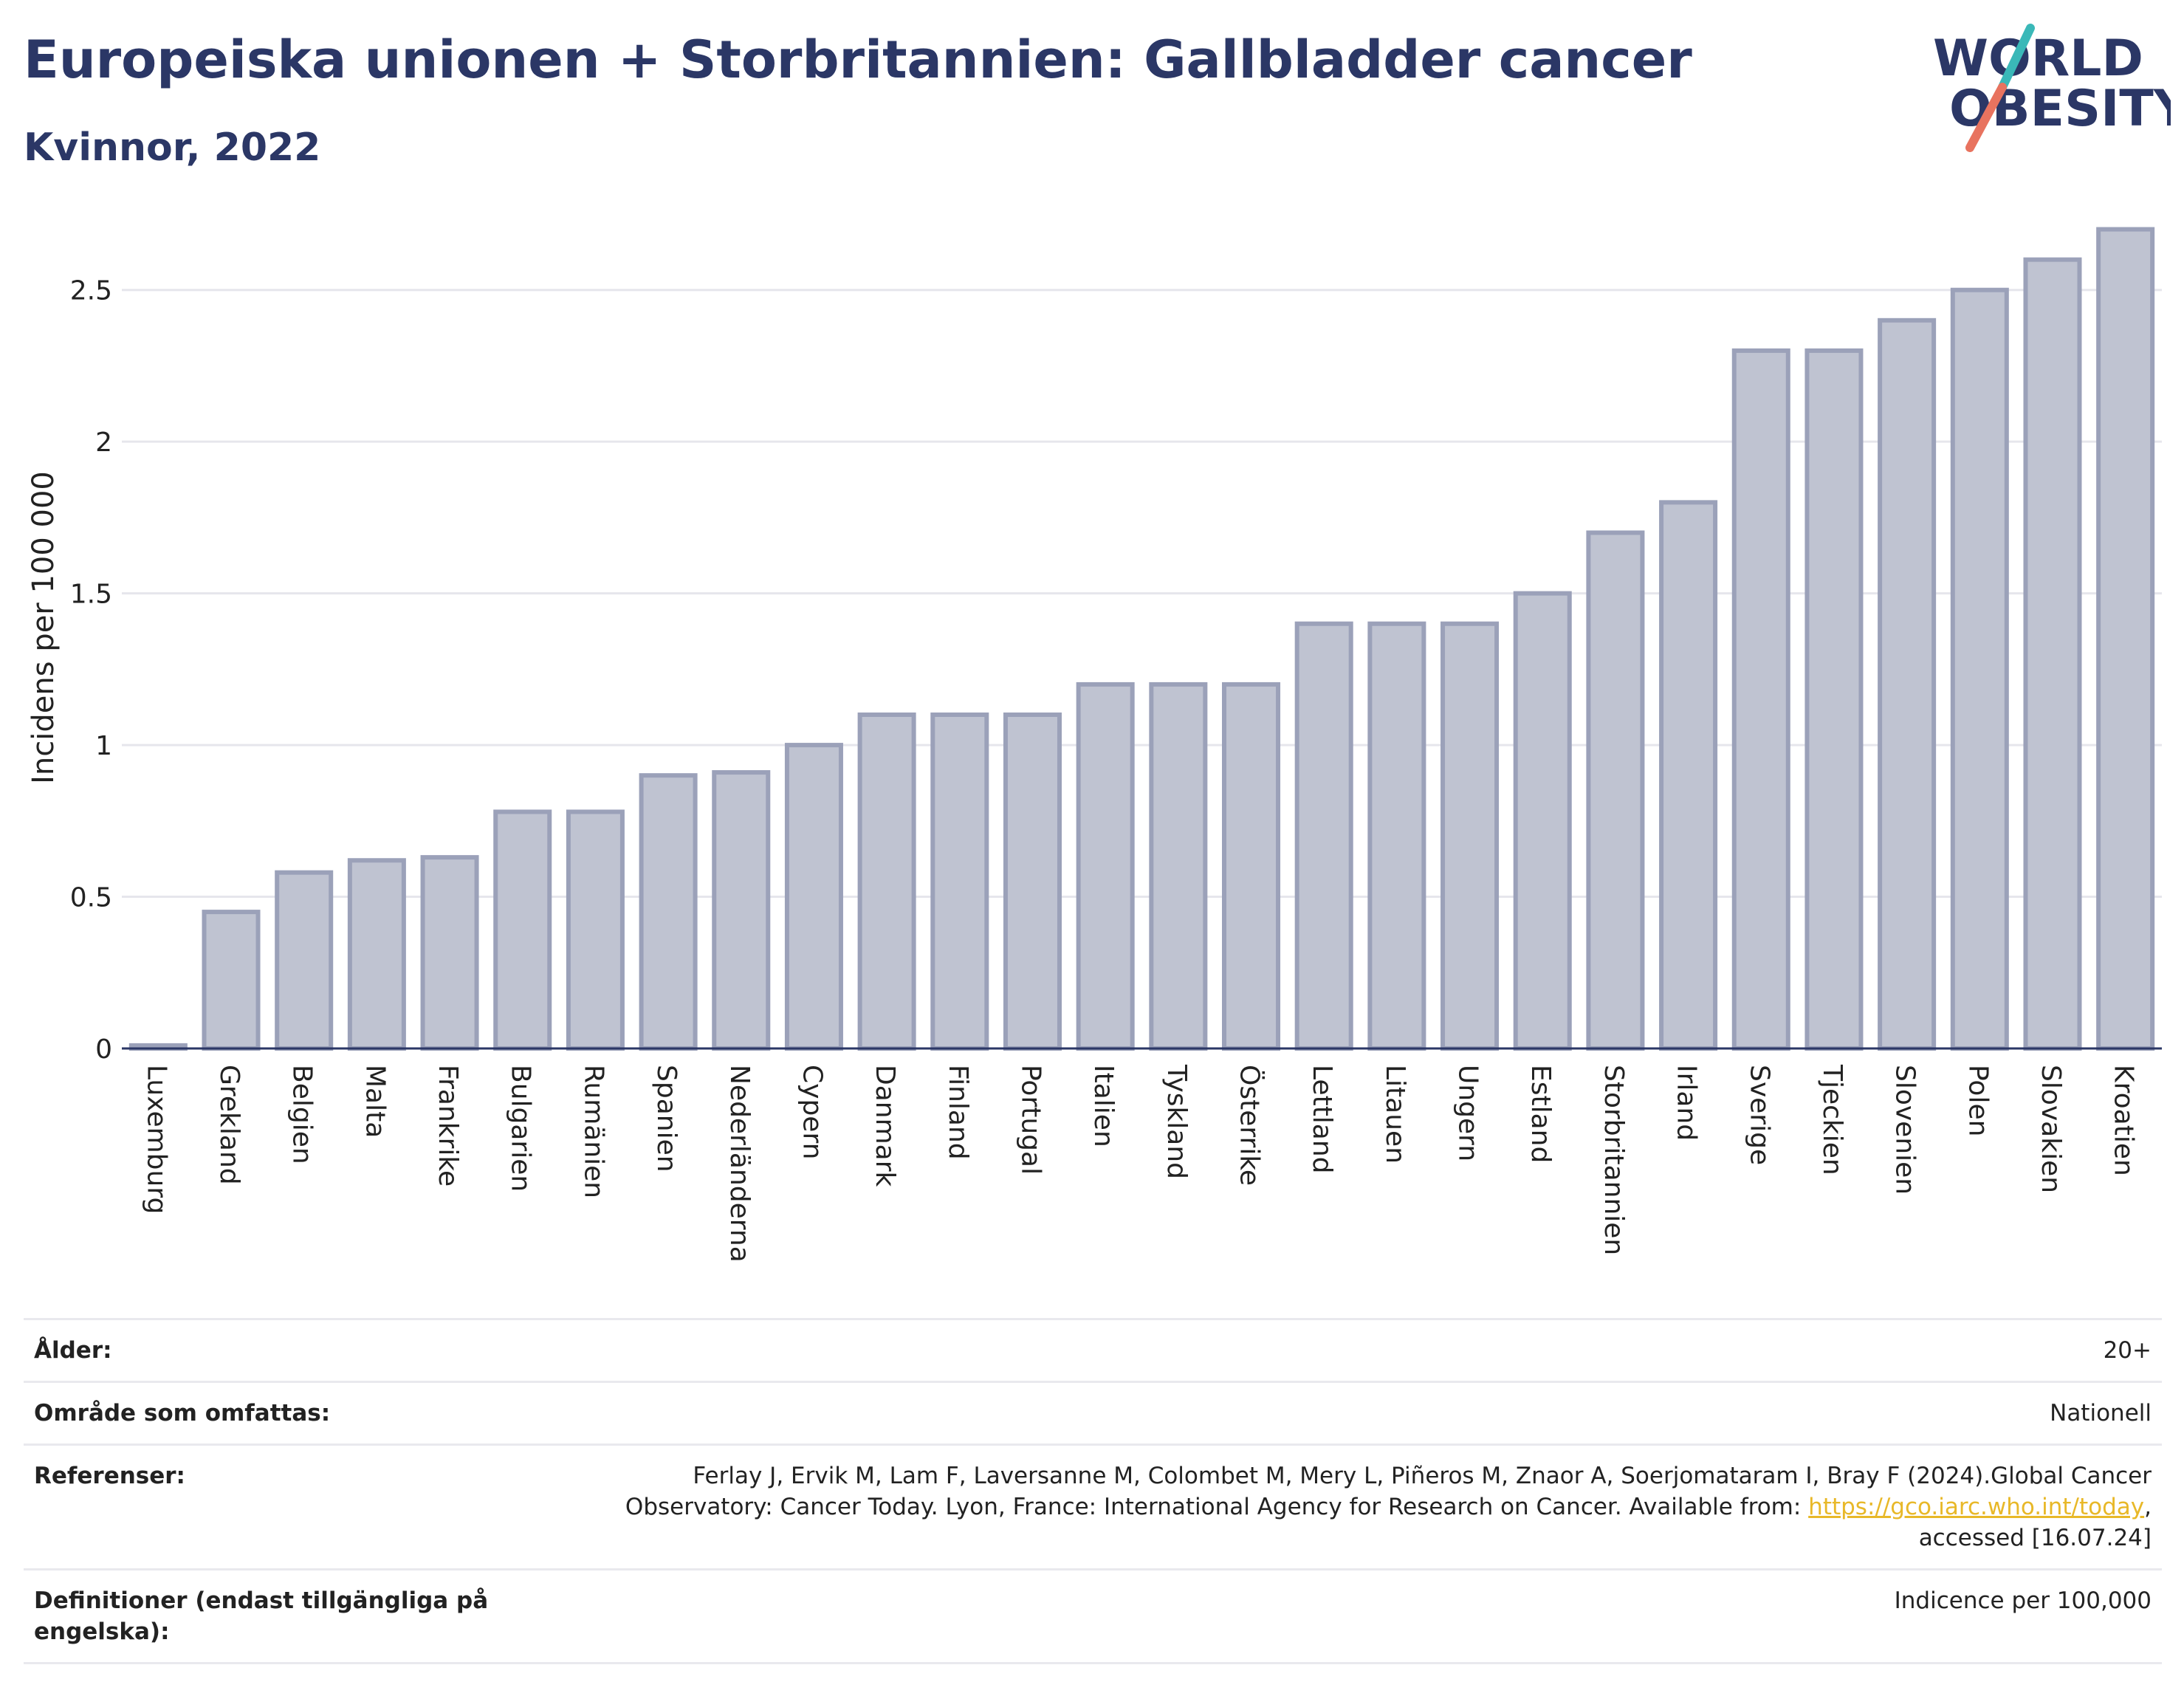 The width and height of the screenshot is (2184, 1696). I want to click on x-tick-label: Italien, so click(1103, 1106).